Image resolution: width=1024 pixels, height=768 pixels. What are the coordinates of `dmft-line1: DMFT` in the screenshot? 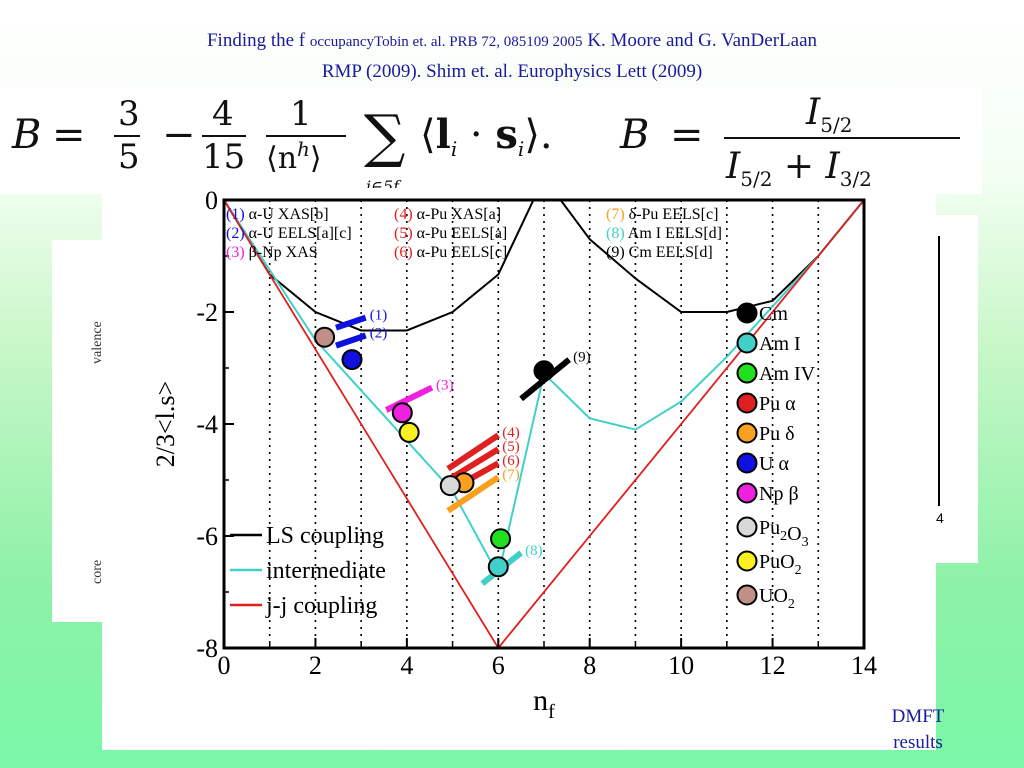 It's located at (918, 716).